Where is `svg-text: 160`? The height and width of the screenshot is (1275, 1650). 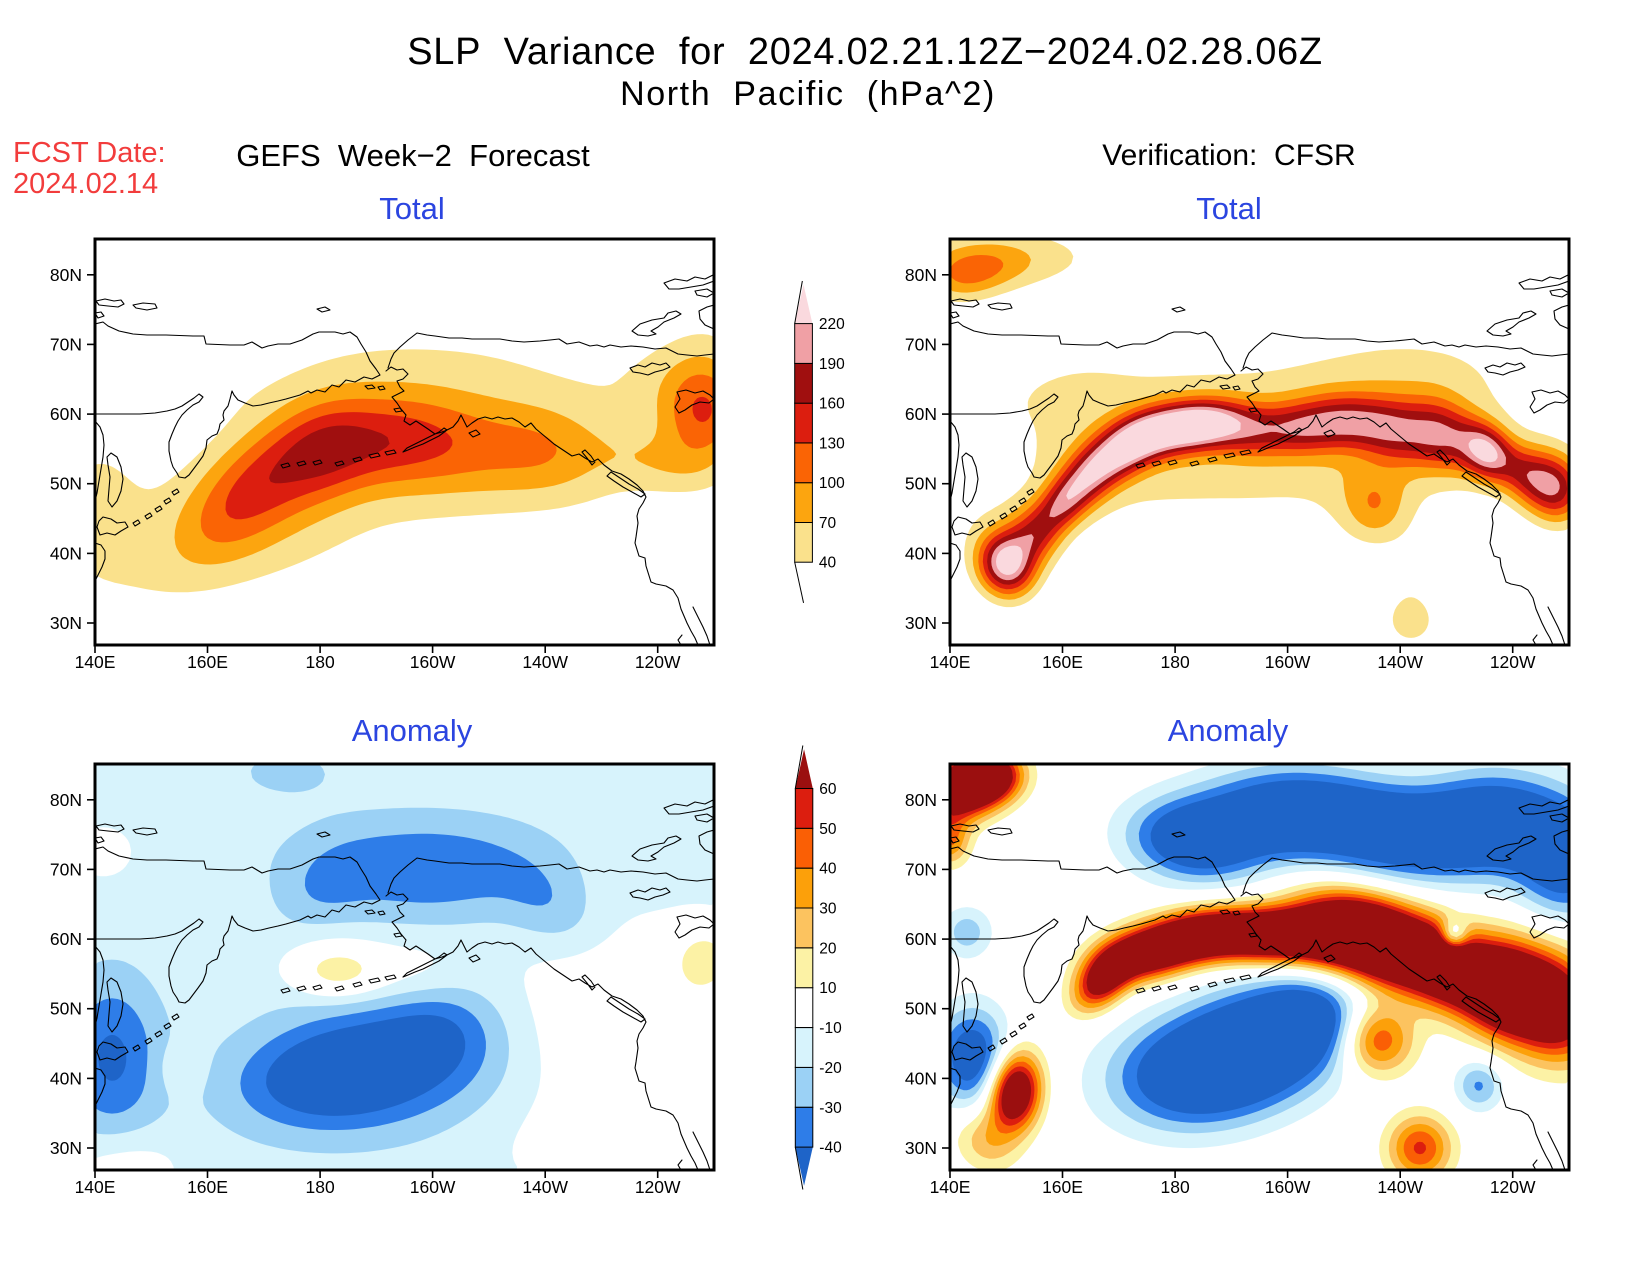 svg-text: 160 is located at coordinates (832, 404).